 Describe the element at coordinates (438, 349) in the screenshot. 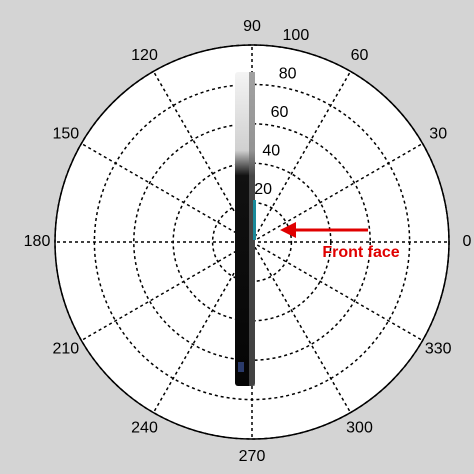

I see `theta-tick-label: 330` at that location.